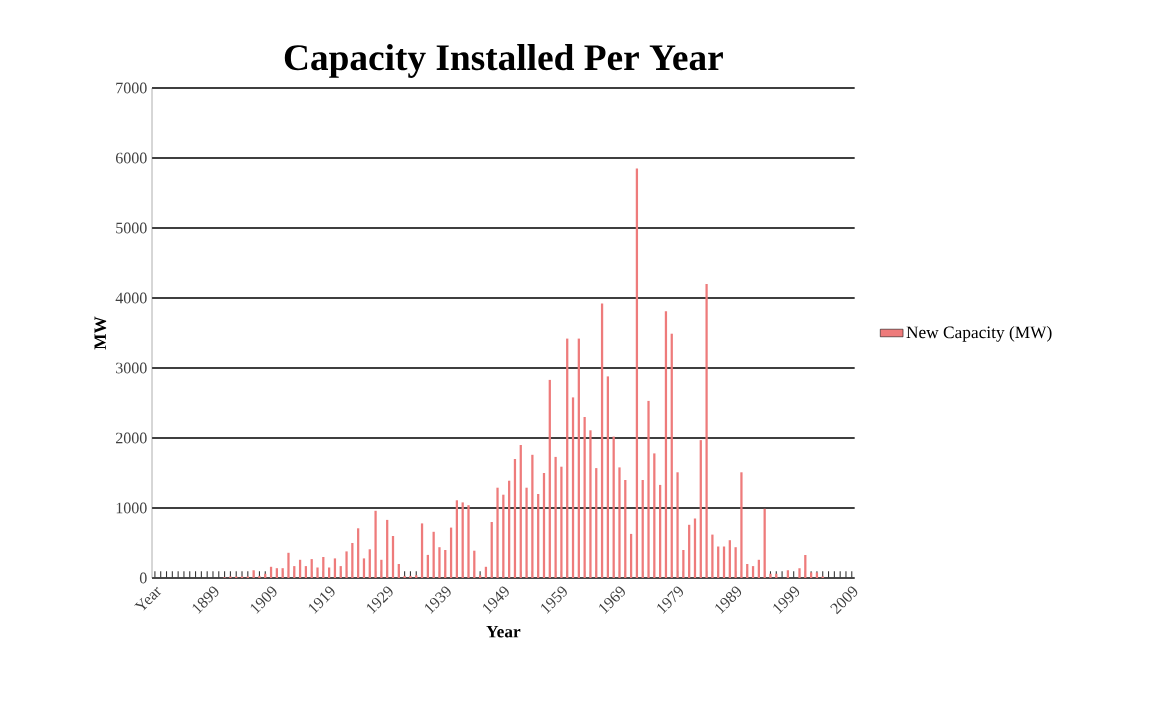  I want to click on y-tick-label: 7000, so click(131, 88).